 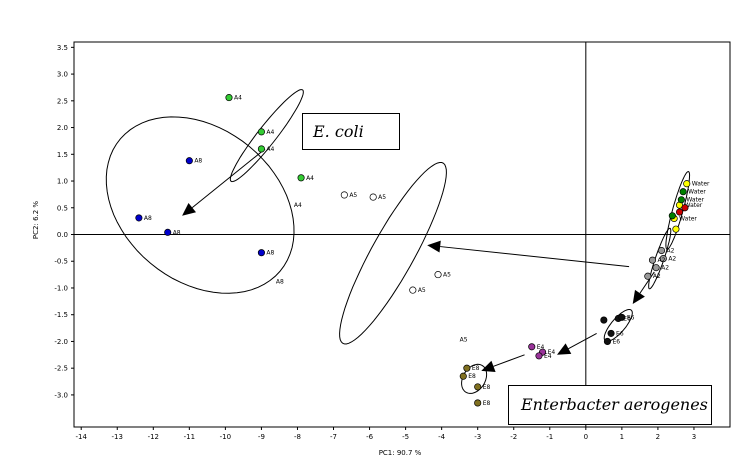 I want to click on x-tick-label: -11, so click(x=189, y=437).